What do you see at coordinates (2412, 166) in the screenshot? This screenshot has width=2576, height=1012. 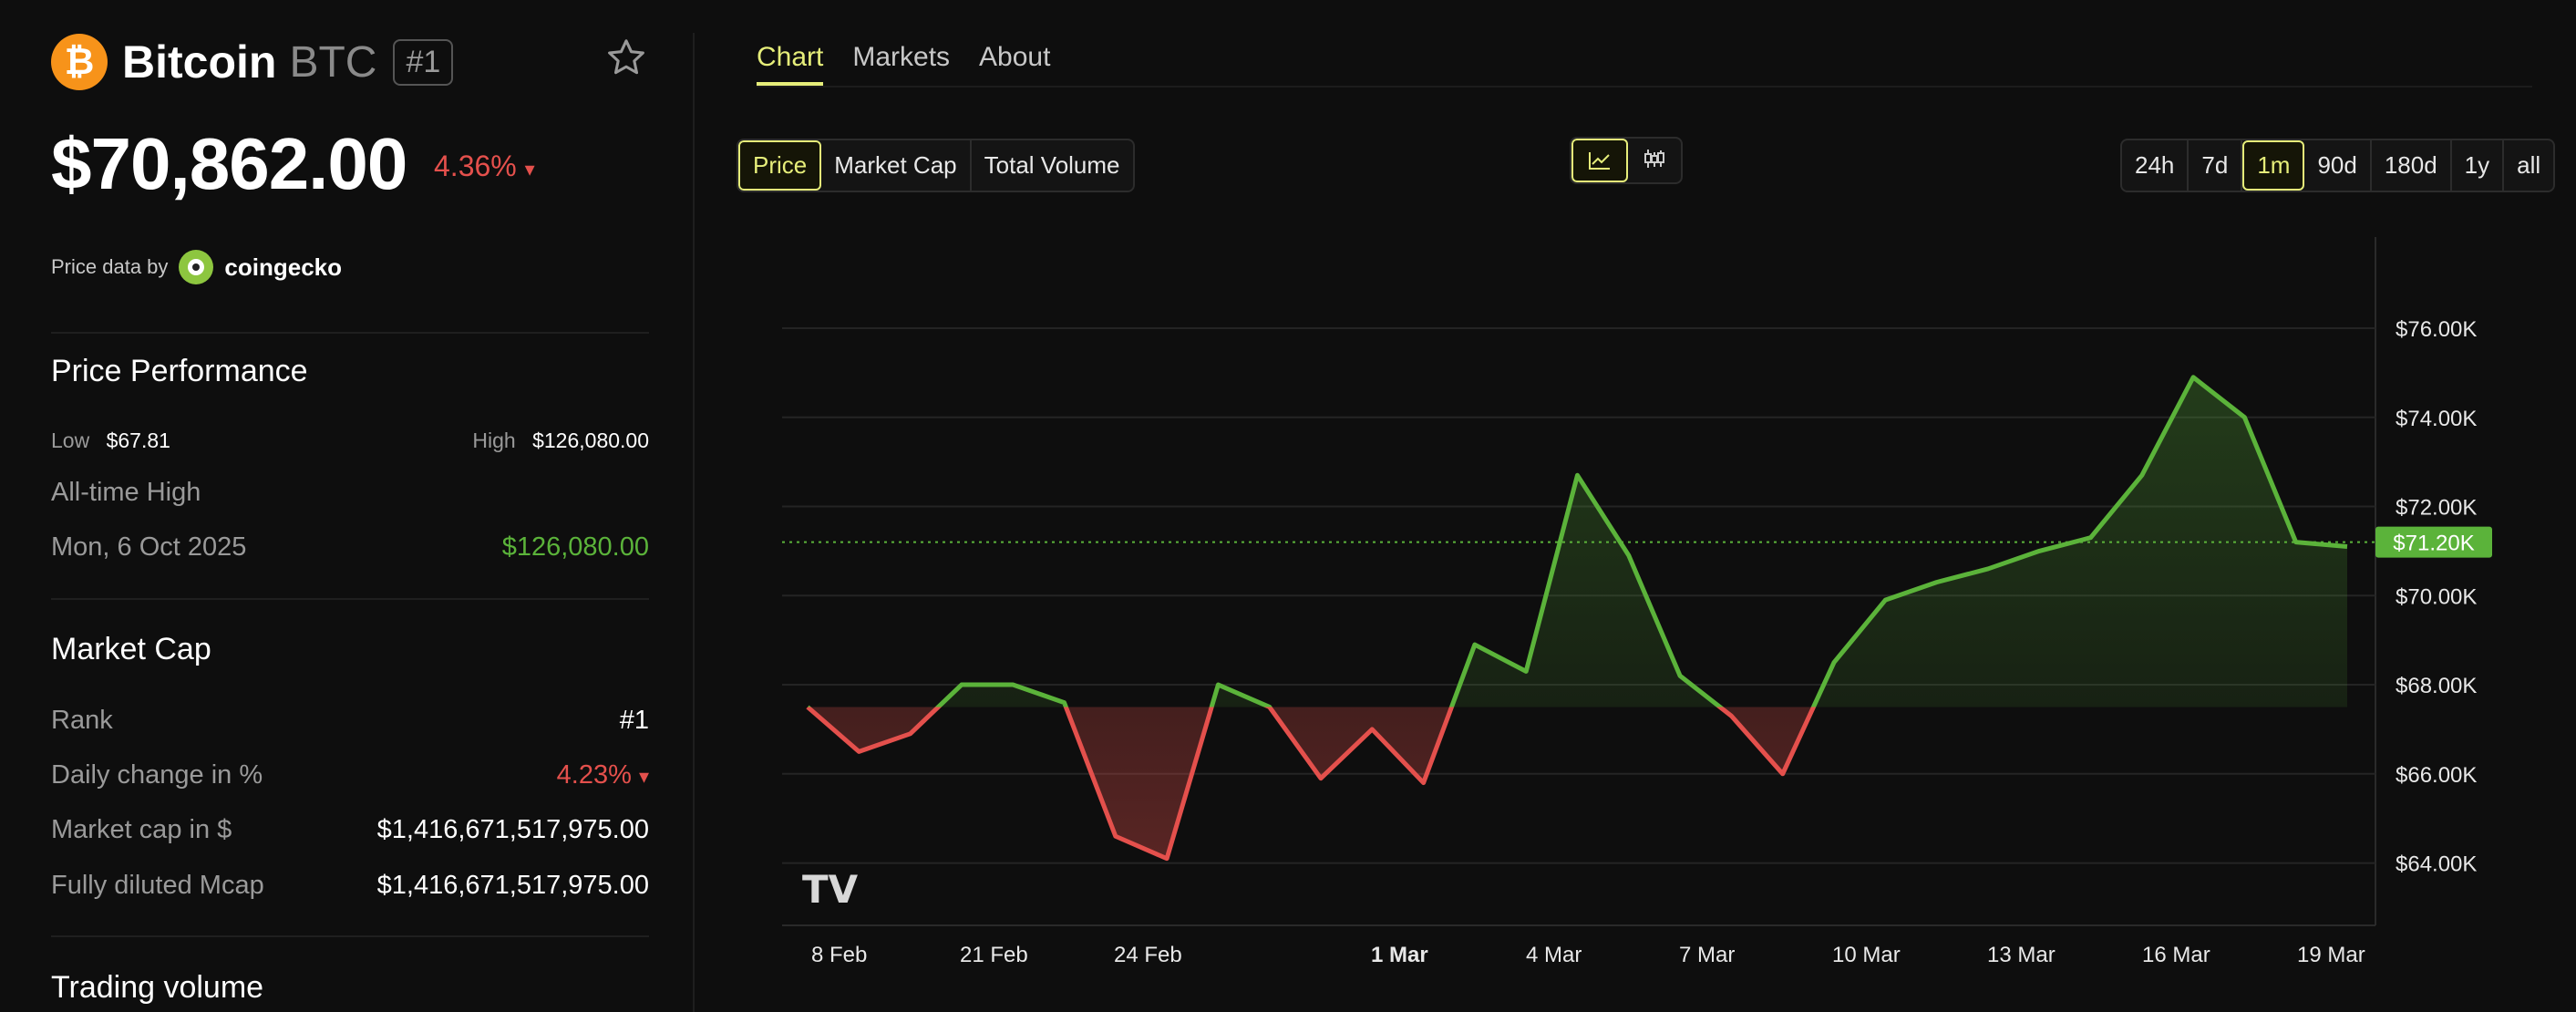 I see `range-180d-button: 180d` at bounding box center [2412, 166].